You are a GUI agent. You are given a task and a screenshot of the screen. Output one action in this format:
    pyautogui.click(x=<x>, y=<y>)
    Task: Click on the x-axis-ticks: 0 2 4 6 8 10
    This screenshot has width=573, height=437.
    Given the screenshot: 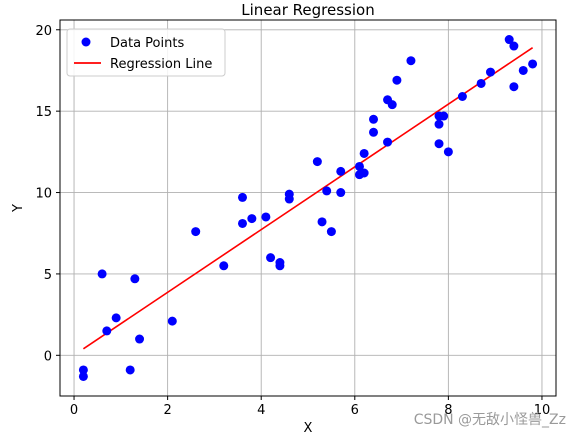 What is the action you would take?
    pyautogui.click(x=310, y=407)
    